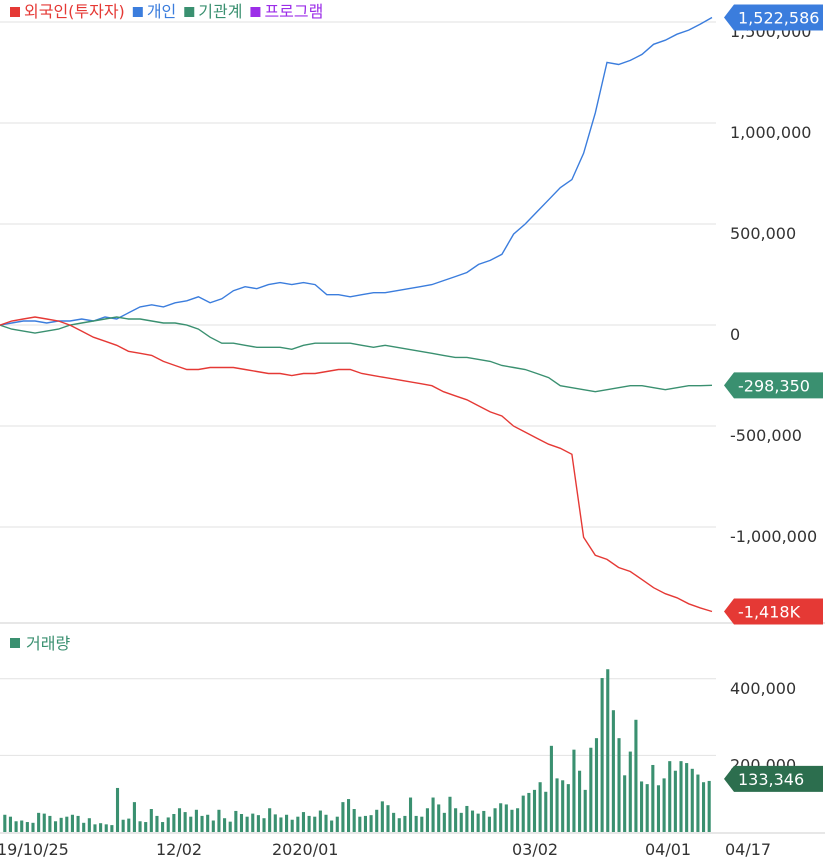 The height and width of the screenshot is (861, 825). Describe the element at coordinates (220, 11) in the screenshot. I see `legend-label: 기관계` at that location.